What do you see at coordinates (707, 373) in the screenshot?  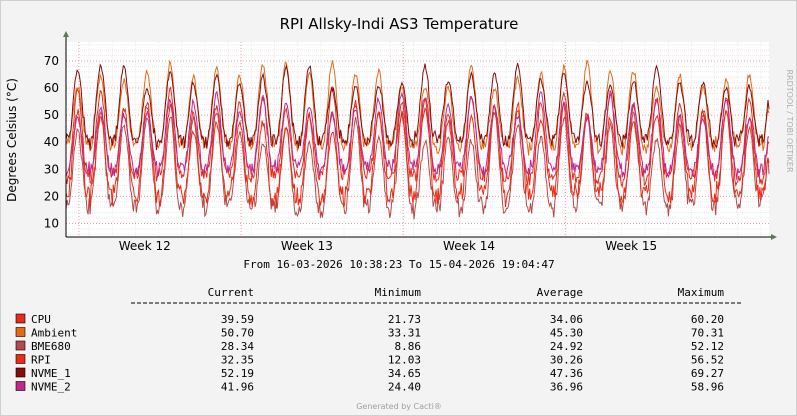 I see `legend-value-maximum: 69.27` at bounding box center [707, 373].